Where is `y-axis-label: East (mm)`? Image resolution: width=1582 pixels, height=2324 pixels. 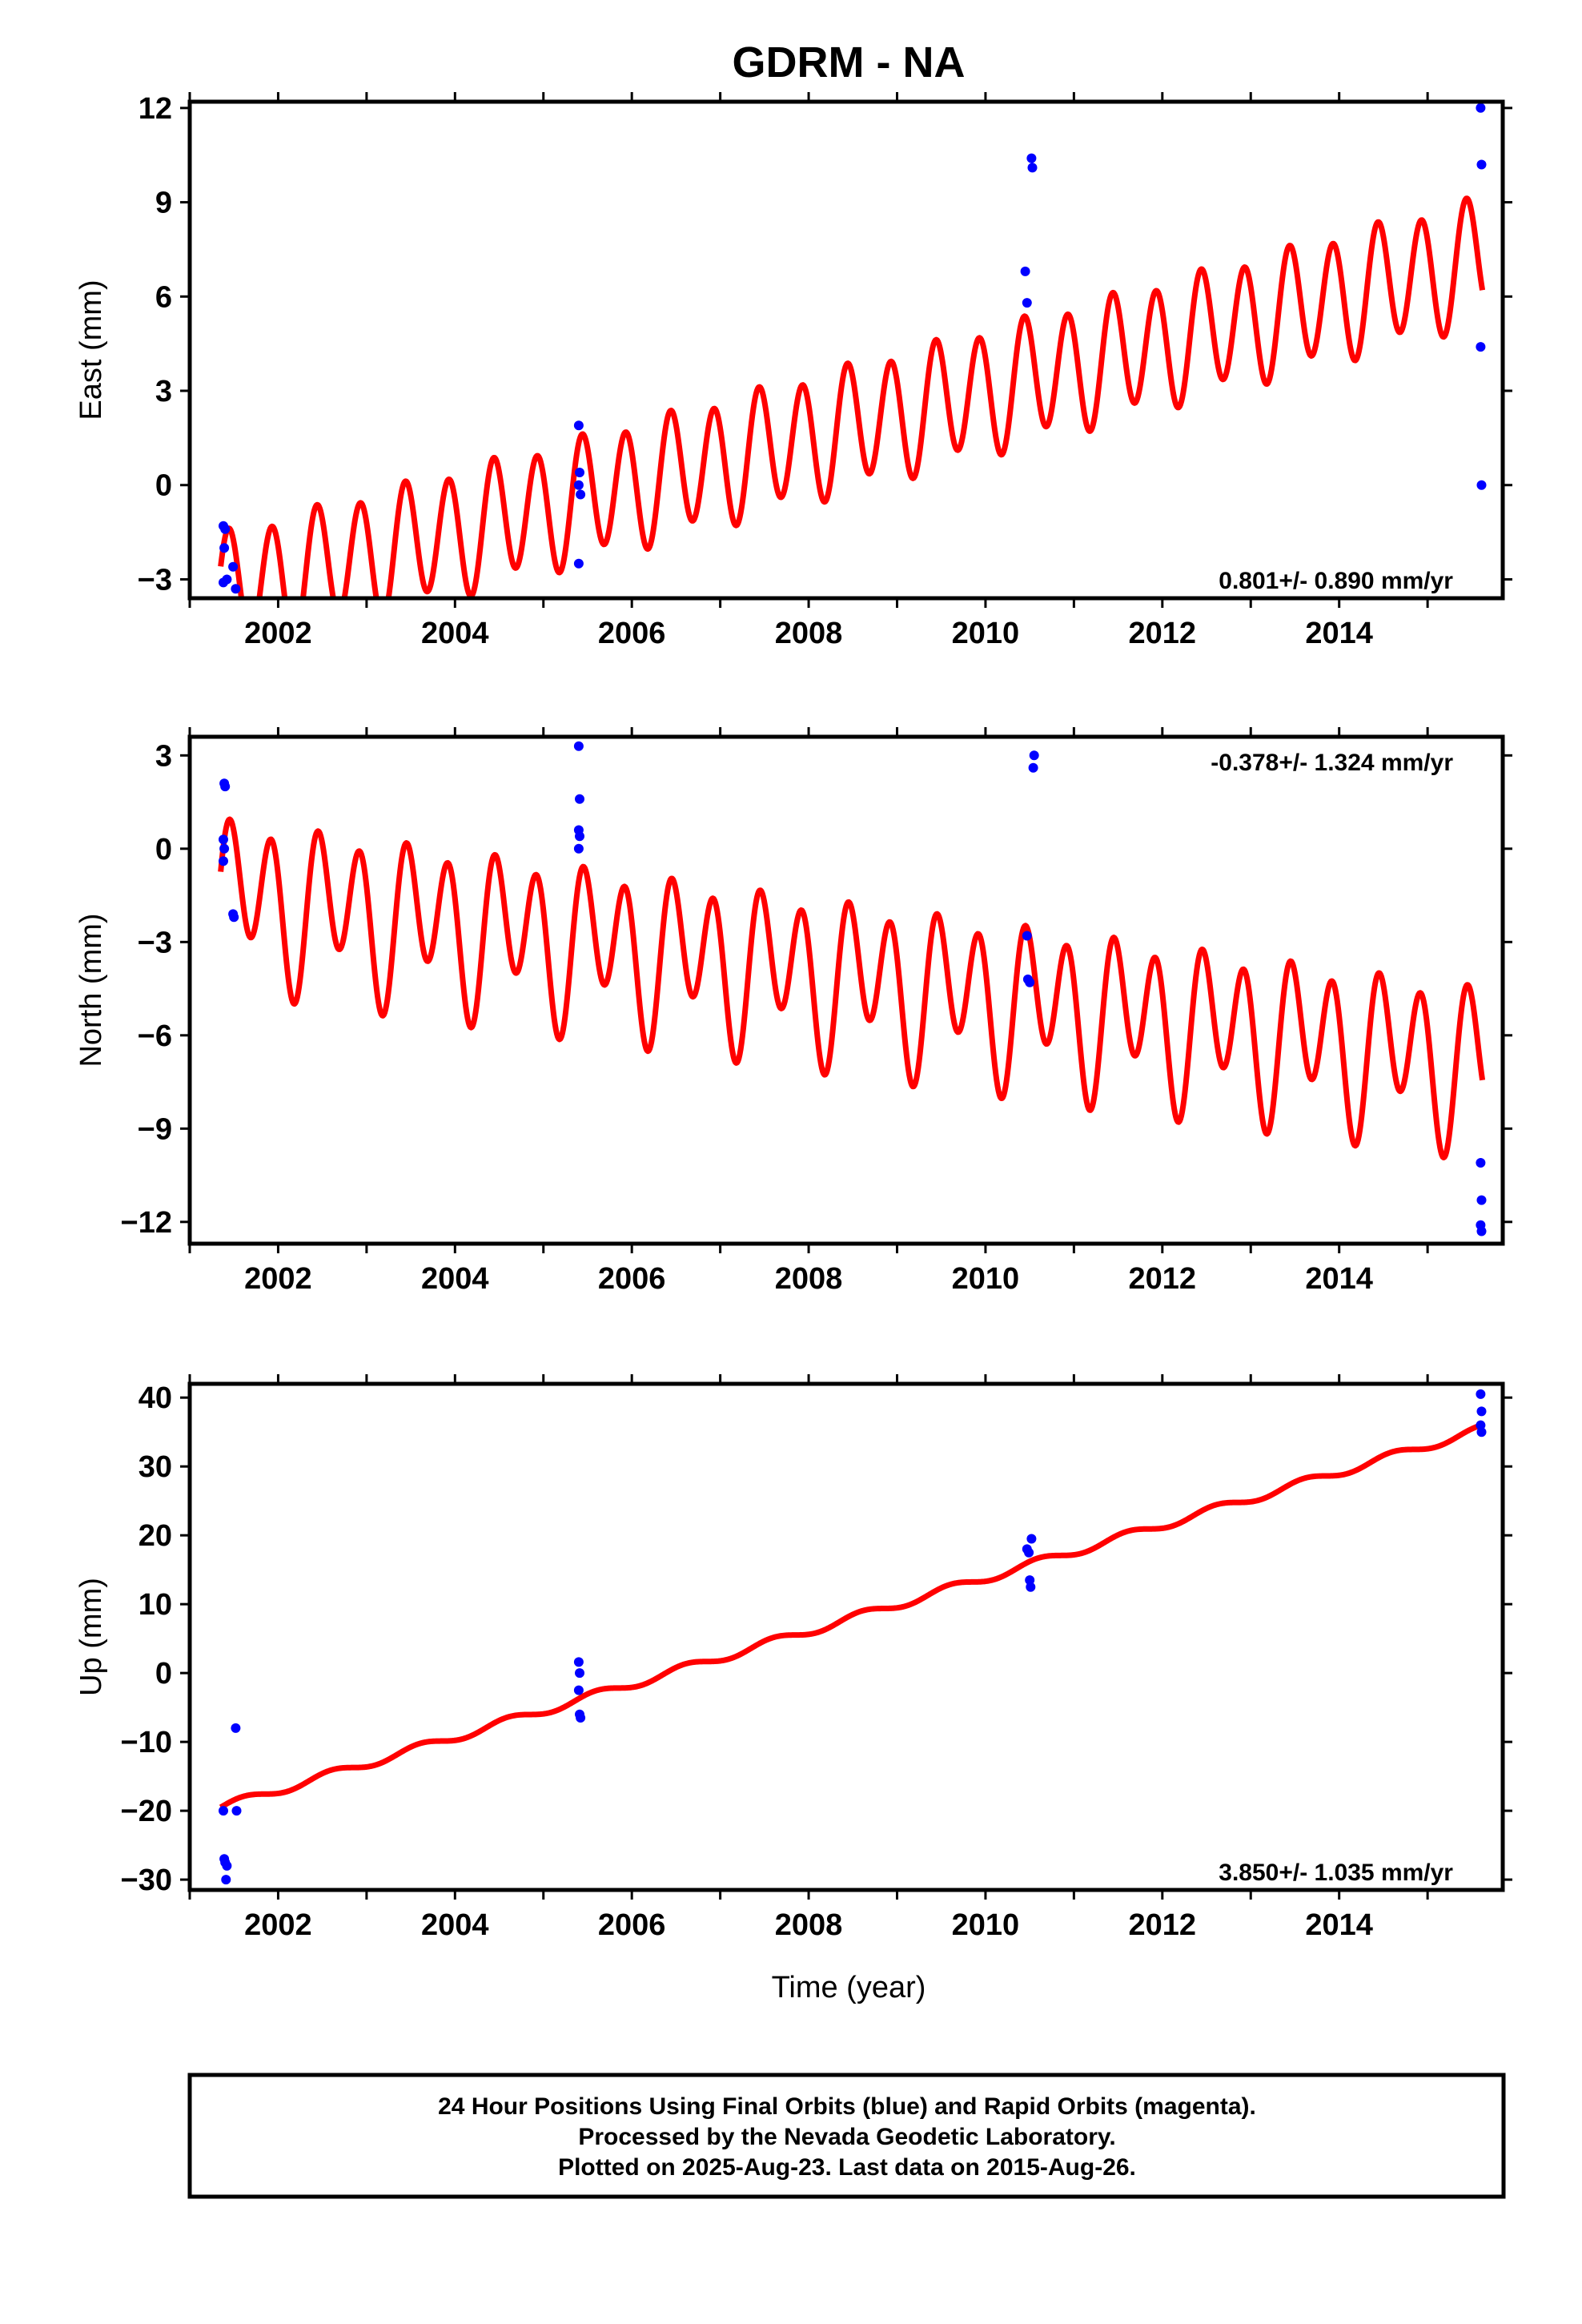
y-axis-label: East (mm) is located at coordinates (91, 349).